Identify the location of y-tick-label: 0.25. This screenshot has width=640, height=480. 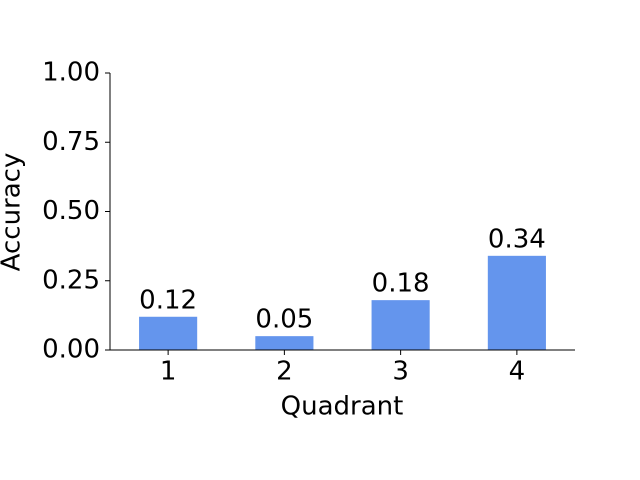
(71, 280).